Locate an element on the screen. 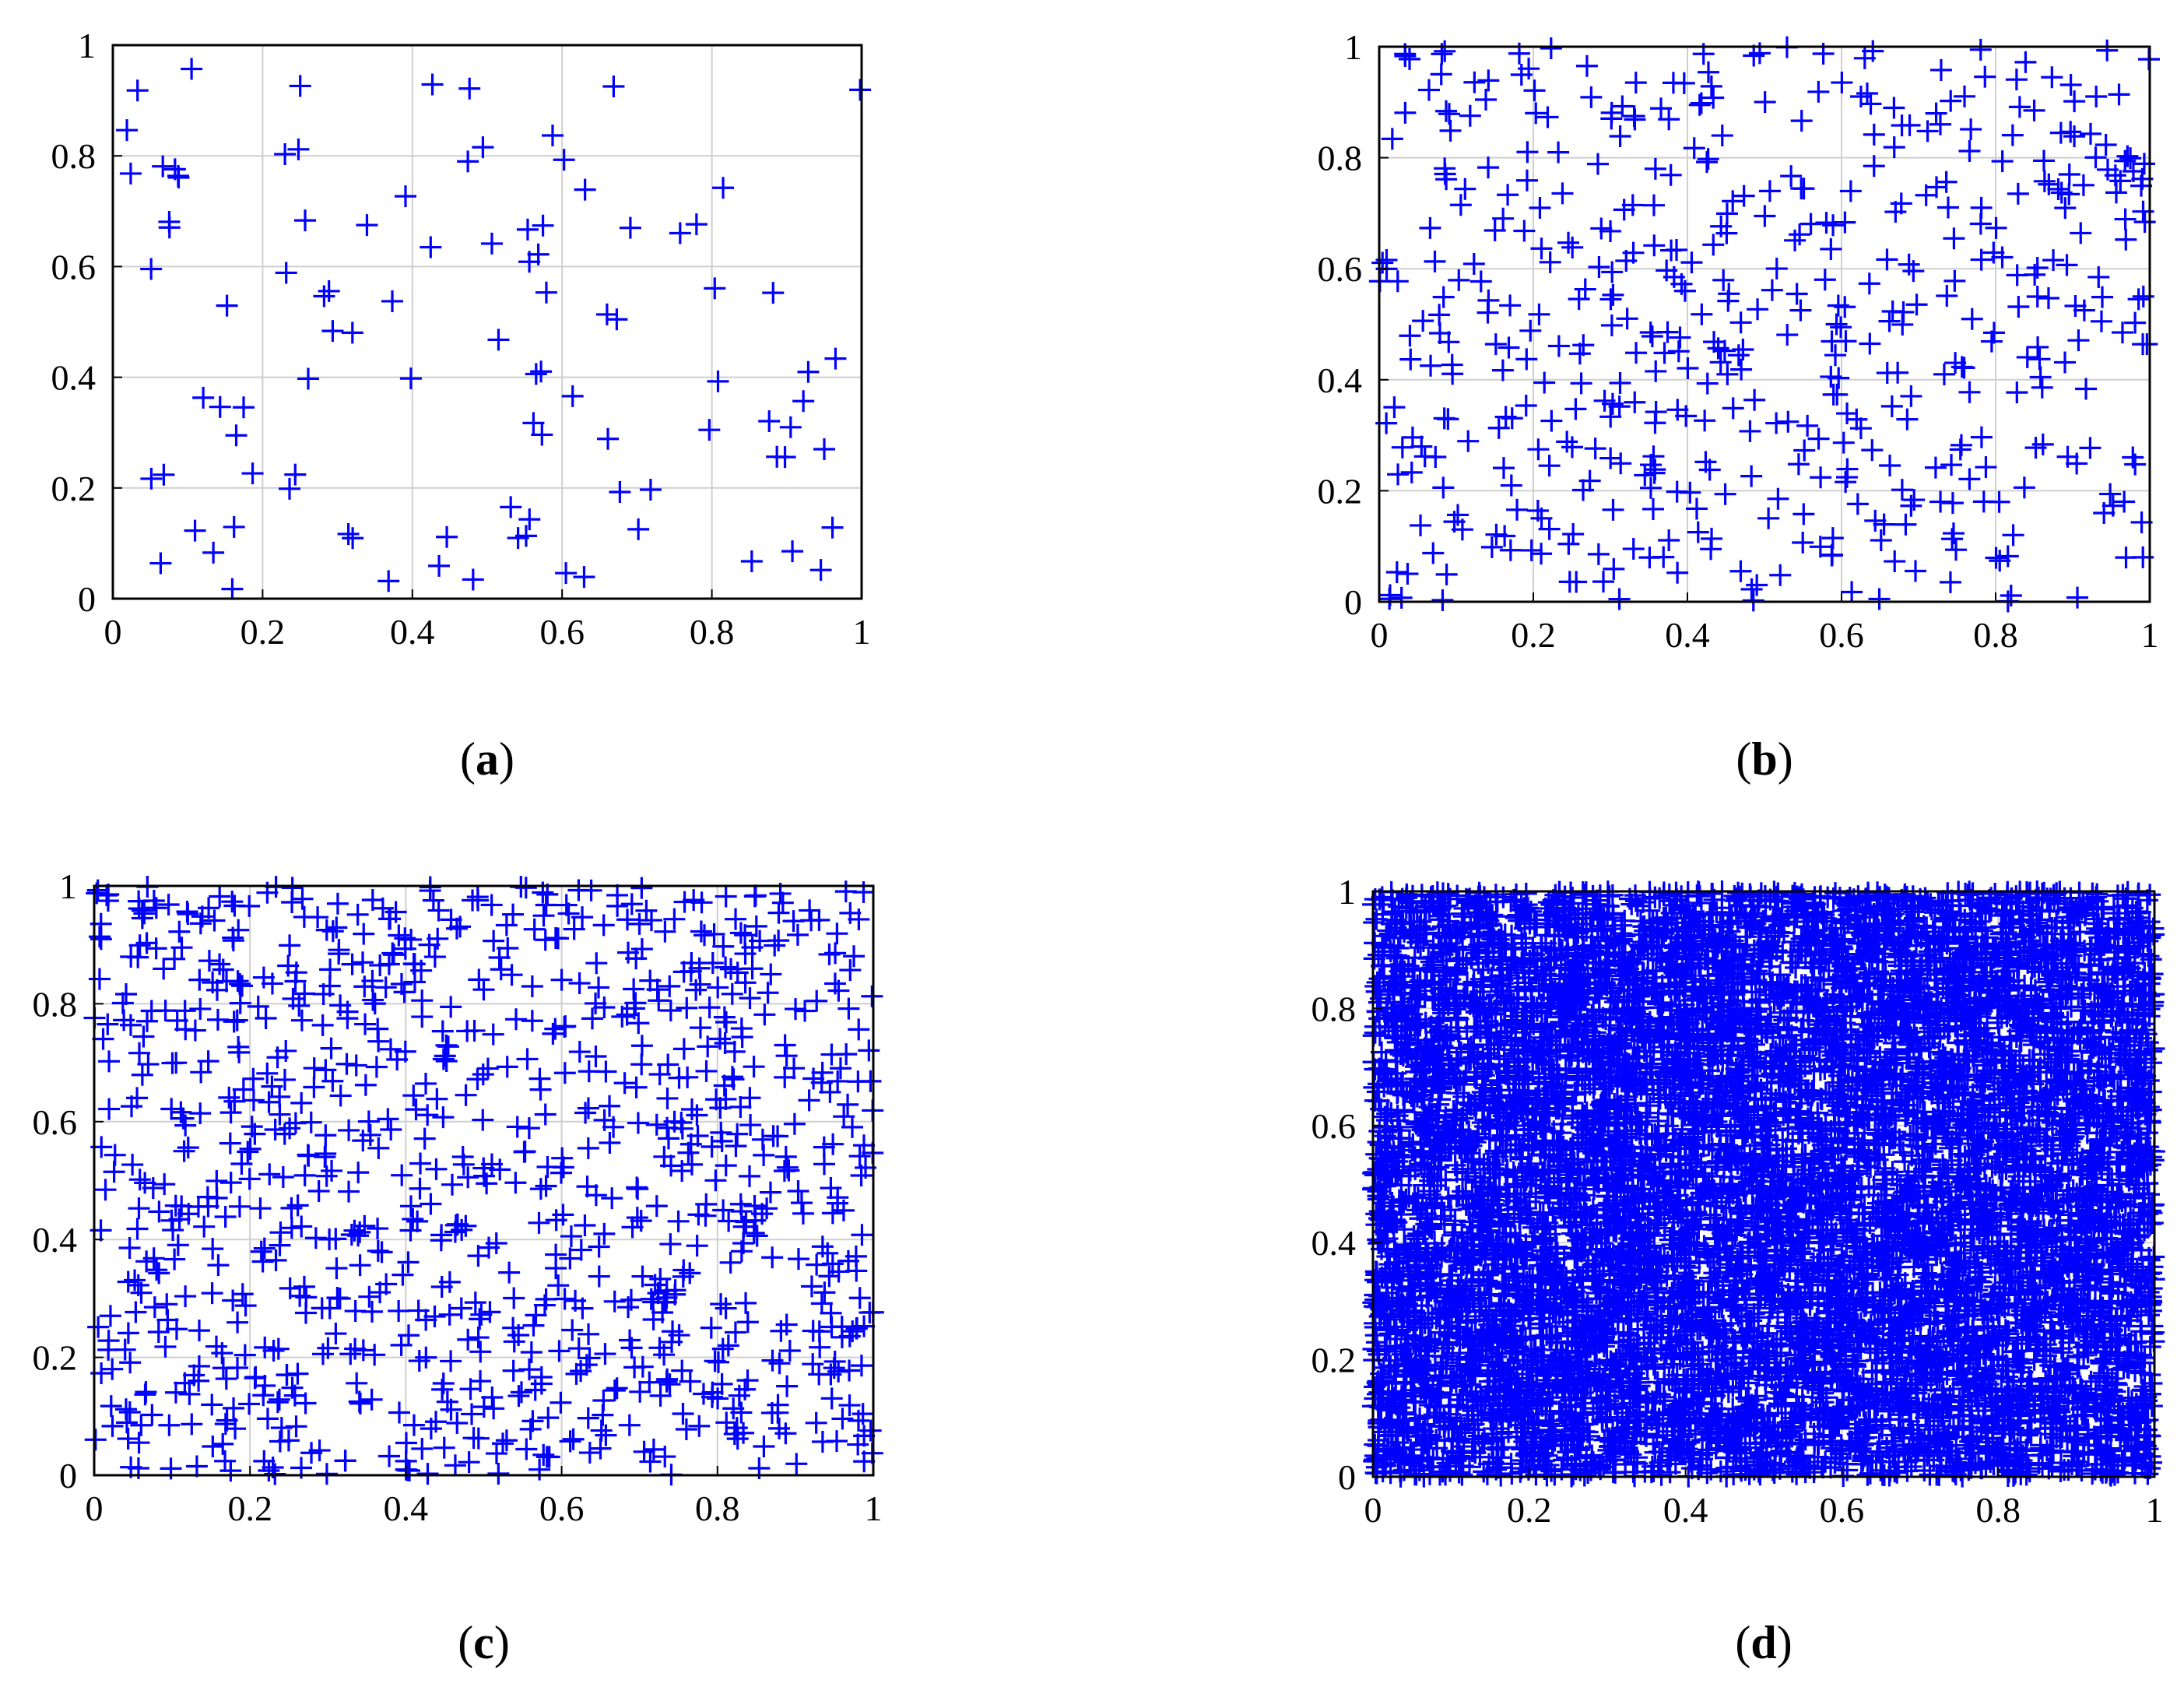 This screenshot has height=1701, width=2184. y-tick-label: 1 is located at coordinates (87, 45).